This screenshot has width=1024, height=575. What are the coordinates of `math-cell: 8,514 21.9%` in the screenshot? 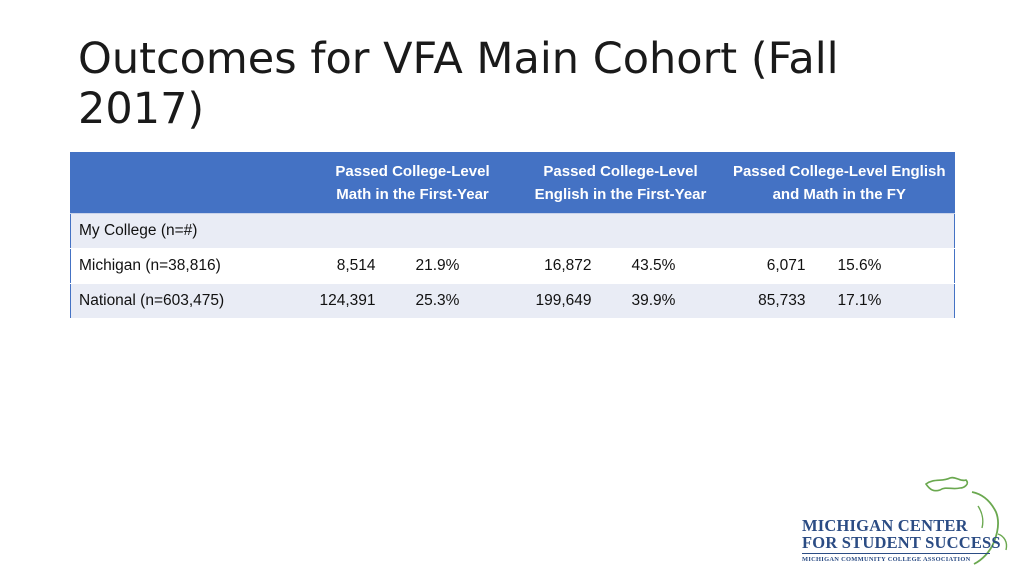 It's located at (412, 266).